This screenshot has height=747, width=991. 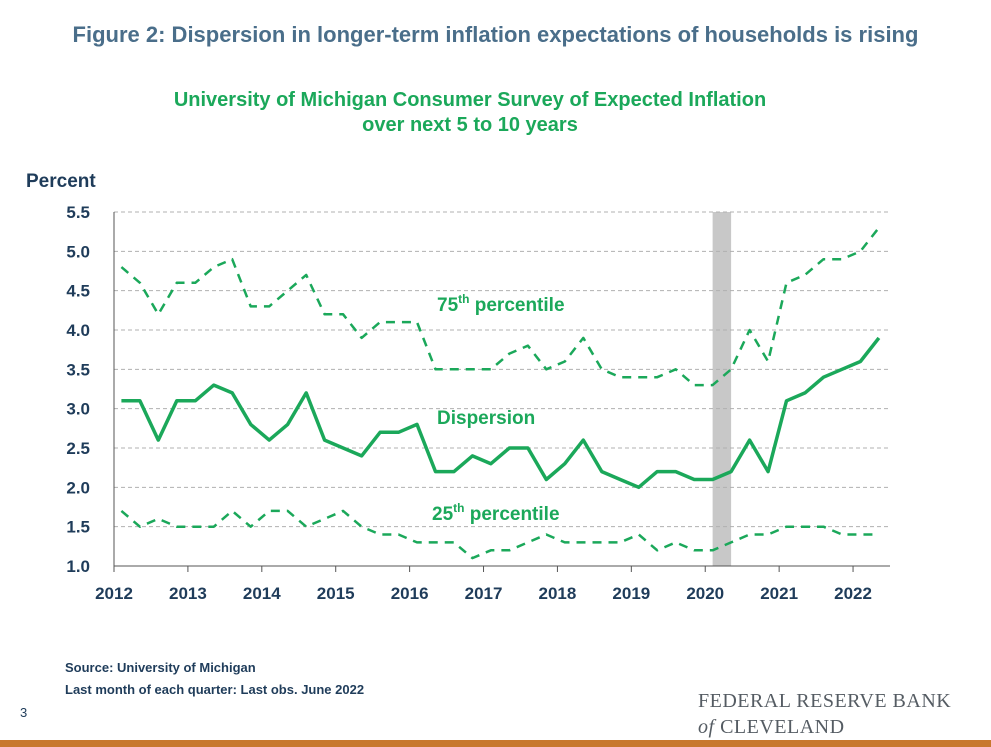 I want to click on bottom-accent-bar, so click(x=495, y=743).